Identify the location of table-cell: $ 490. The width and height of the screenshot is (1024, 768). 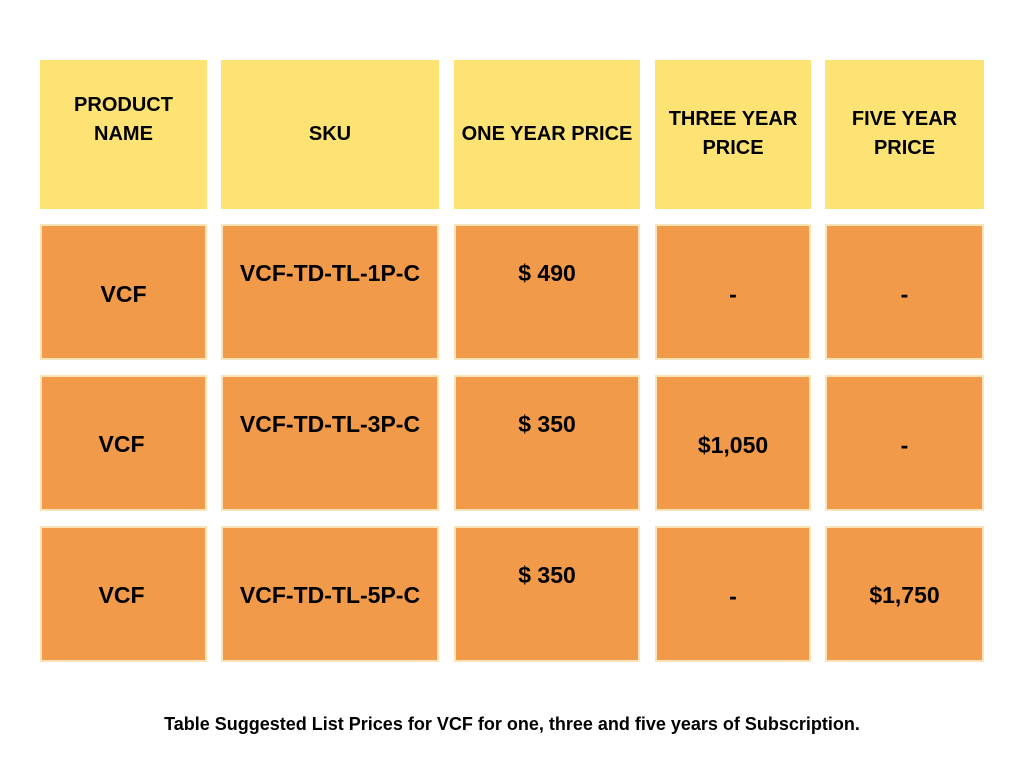
(547, 292).